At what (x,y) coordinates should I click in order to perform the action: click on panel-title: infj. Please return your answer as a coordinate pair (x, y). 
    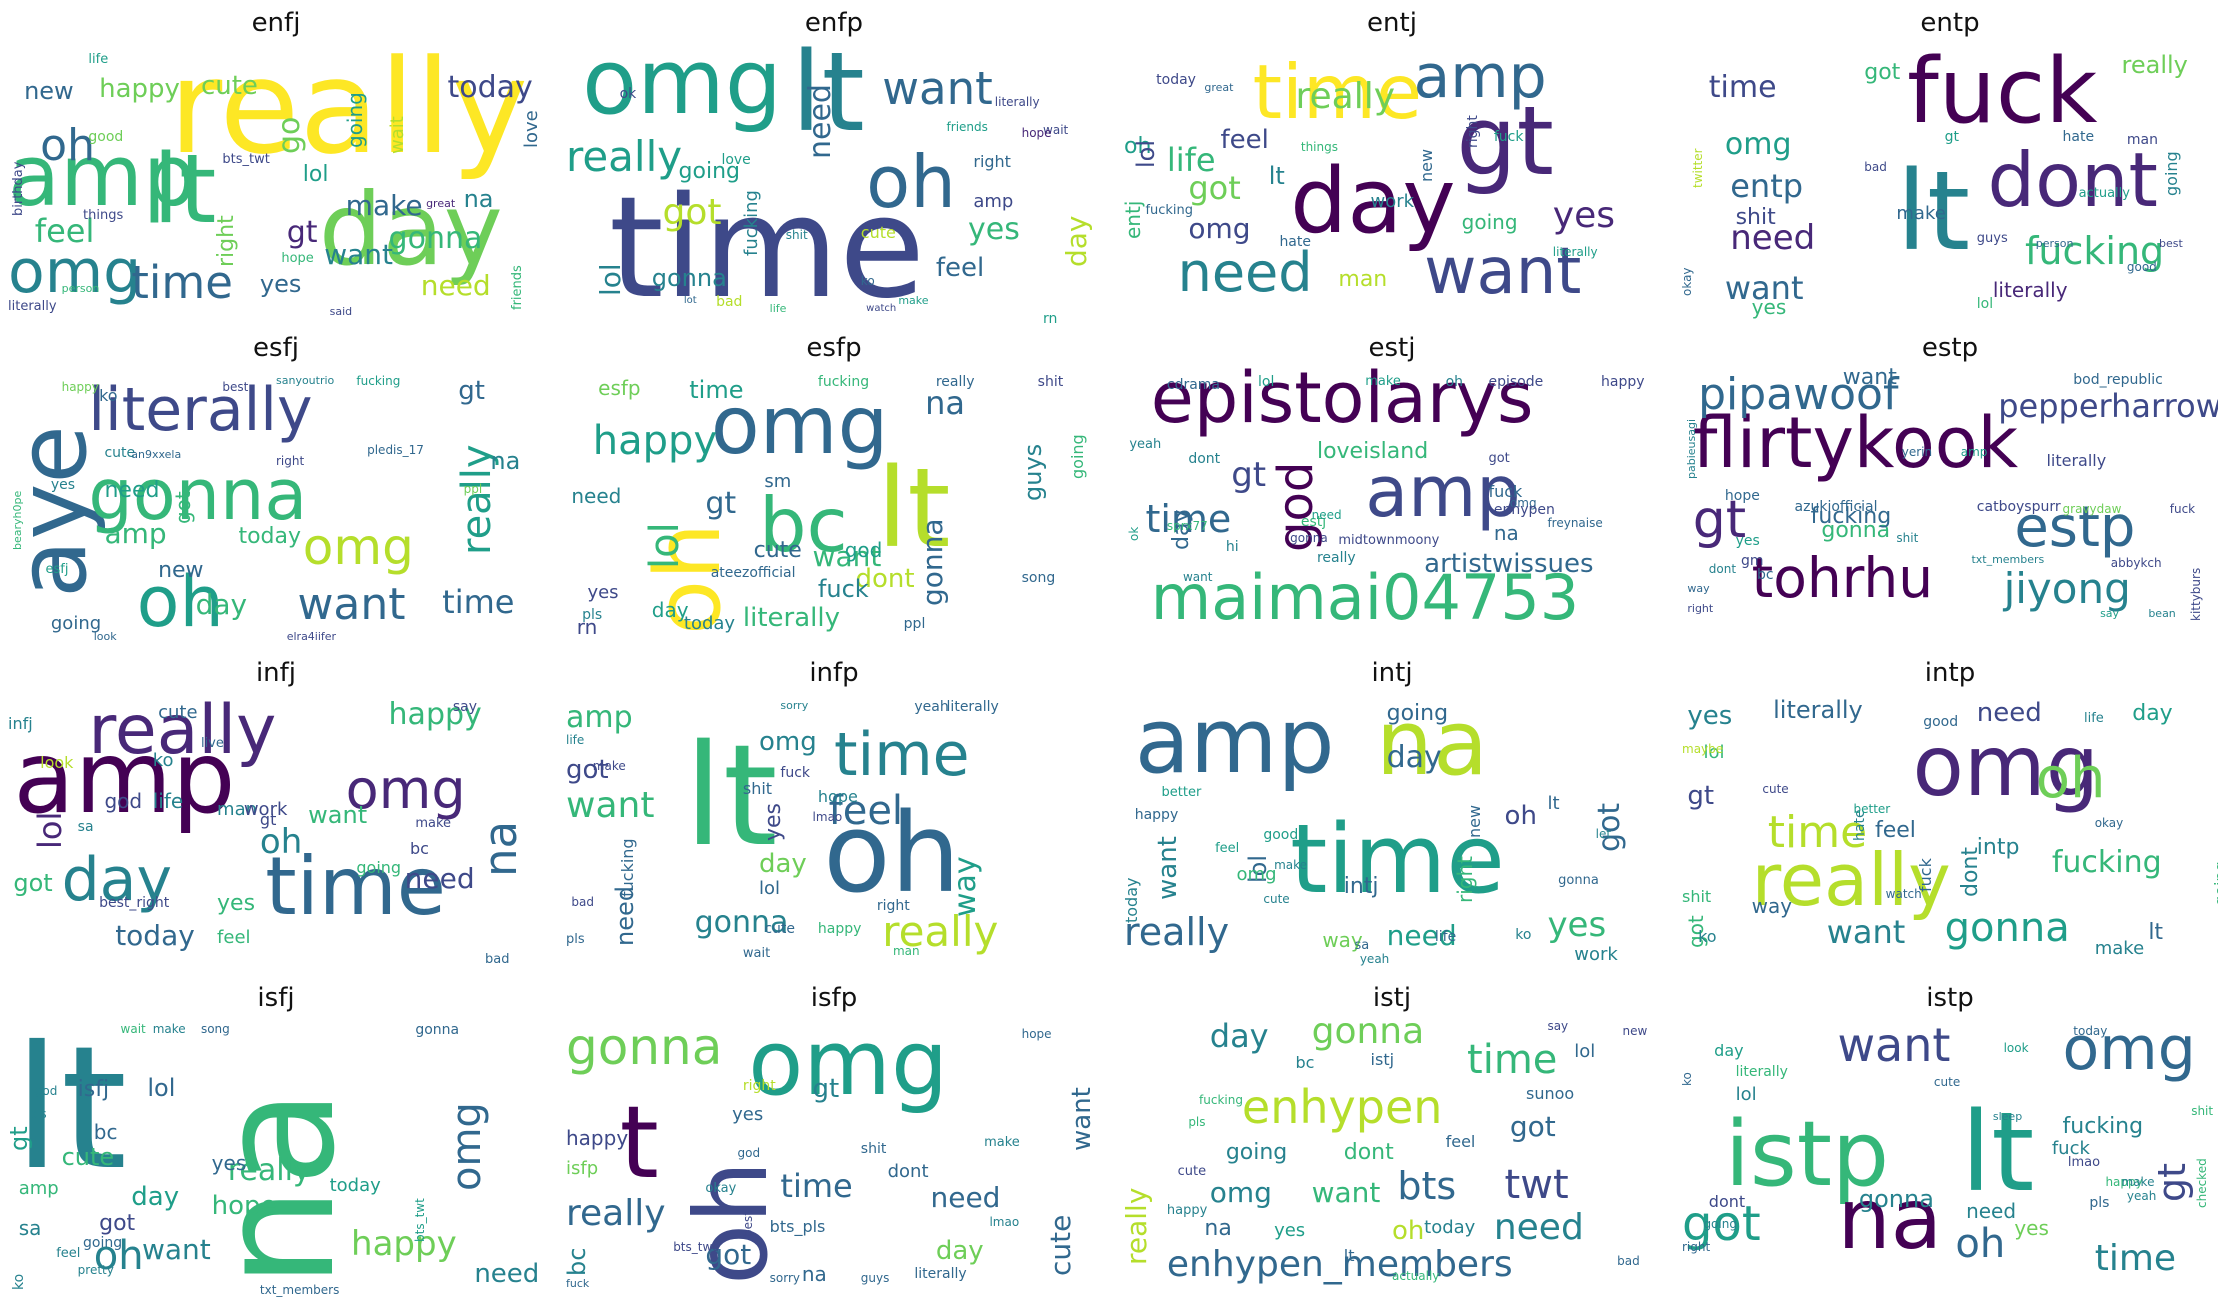
    Looking at the image, I should click on (276, 673).